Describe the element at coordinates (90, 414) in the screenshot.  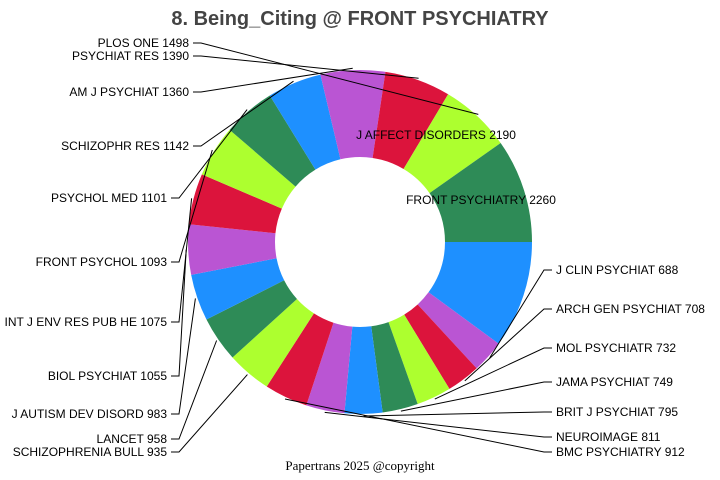
I see `slice-label: J AUTISM DEV DISORD 983` at that location.